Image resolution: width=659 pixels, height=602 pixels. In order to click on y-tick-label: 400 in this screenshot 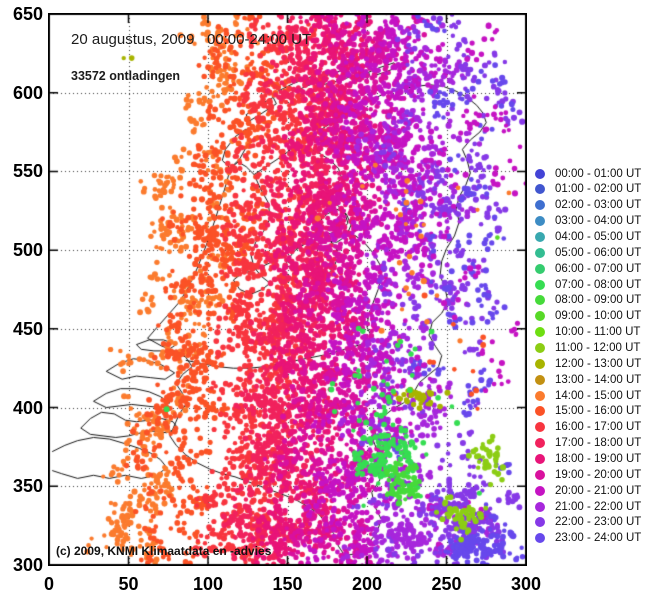, I will do `click(27, 407)`.